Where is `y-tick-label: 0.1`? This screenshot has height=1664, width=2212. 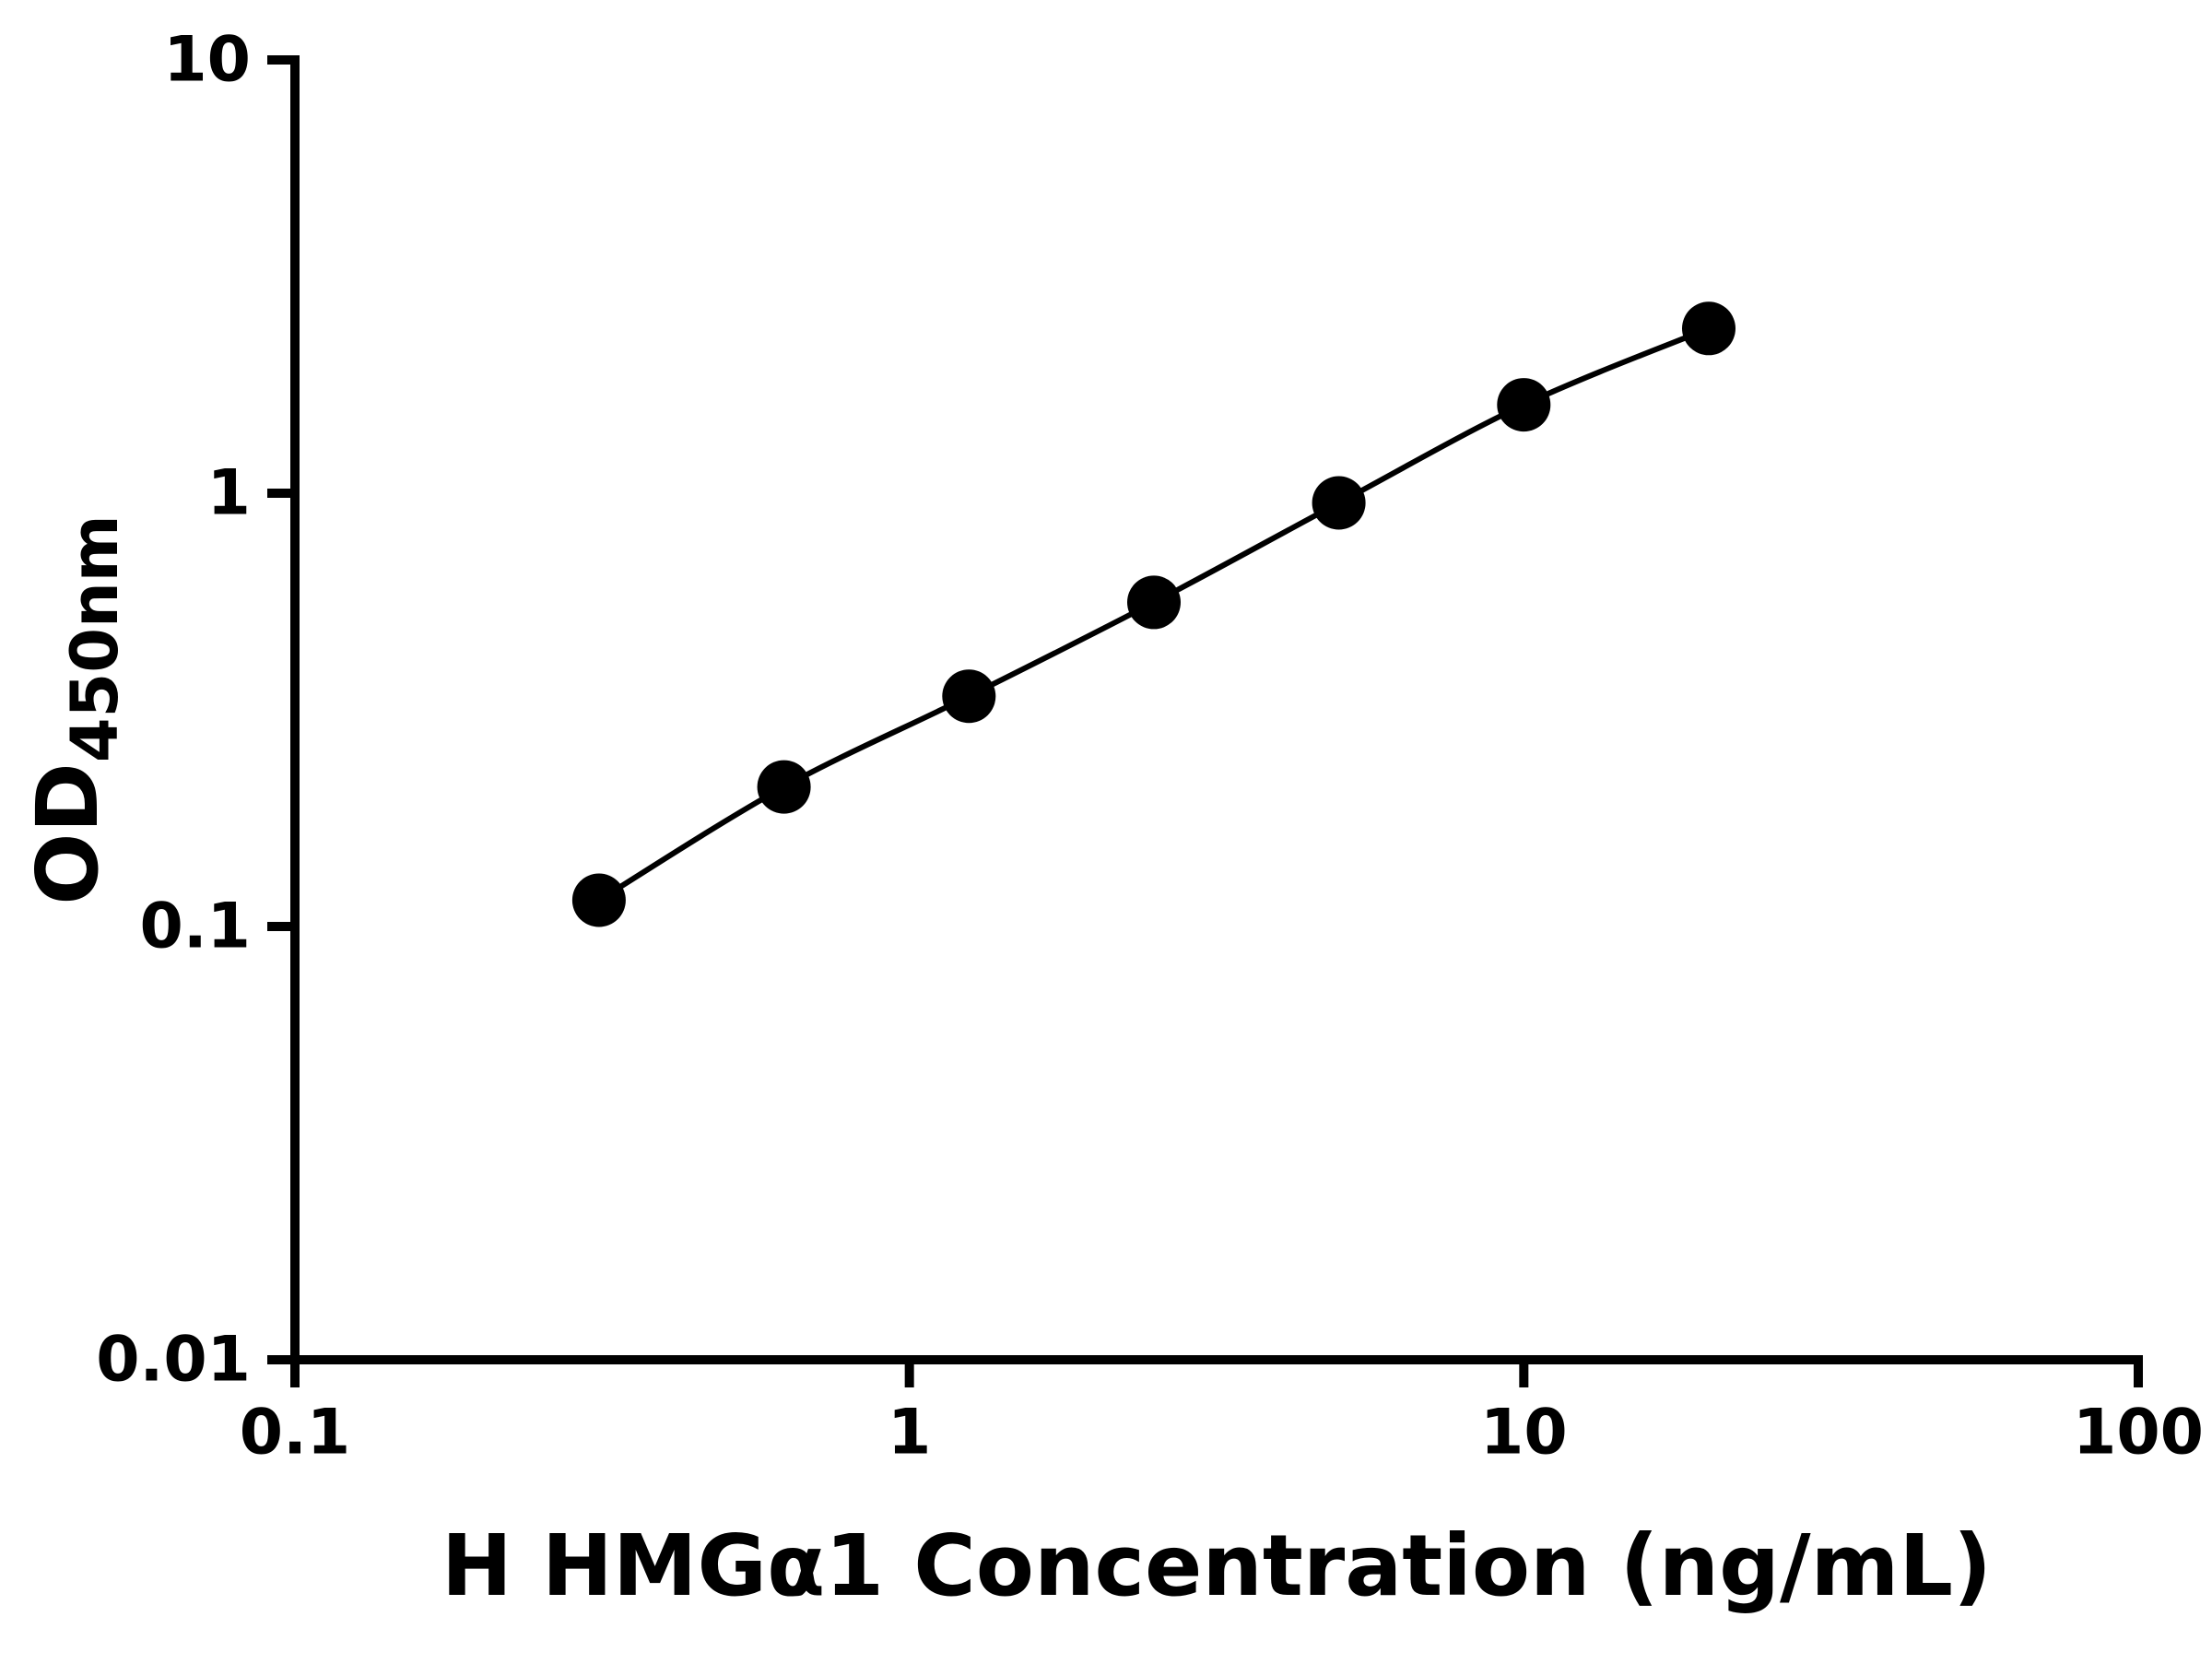 y-tick-label: 0.1 is located at coordinates (195, 927).